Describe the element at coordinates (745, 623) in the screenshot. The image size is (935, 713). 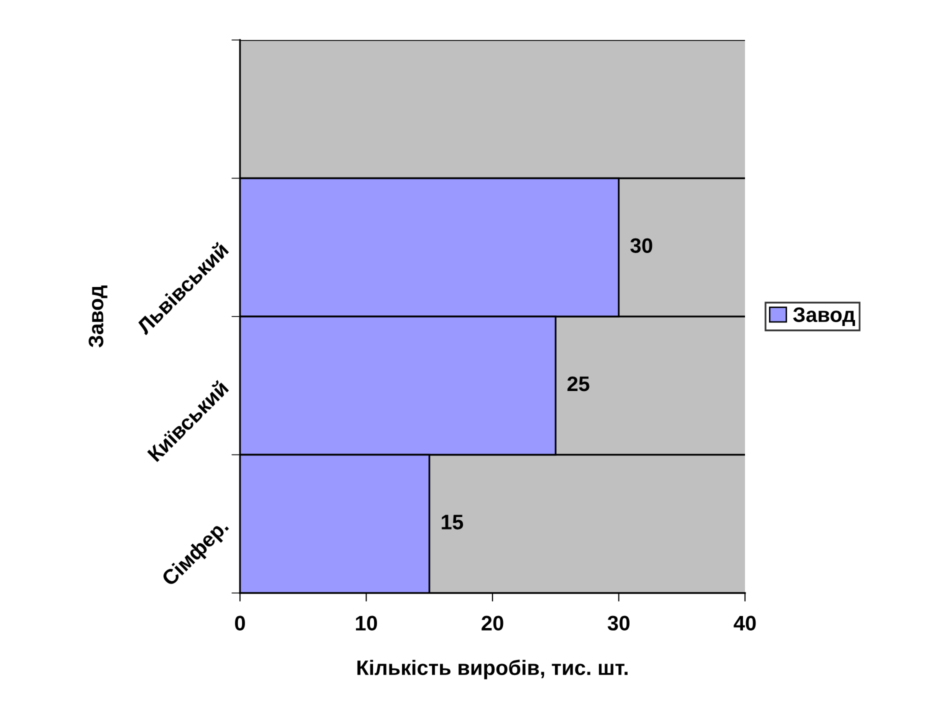
I see `x-tick-label: 40` at that location.